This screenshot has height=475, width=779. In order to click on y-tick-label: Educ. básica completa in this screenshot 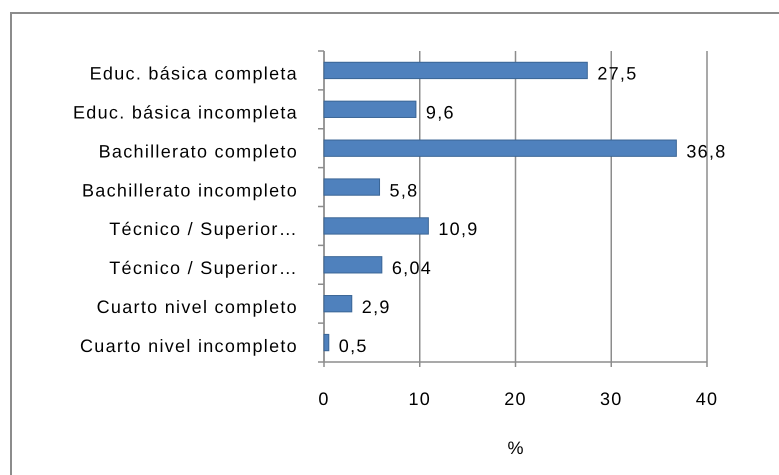, I will do `click(194, 74)`.